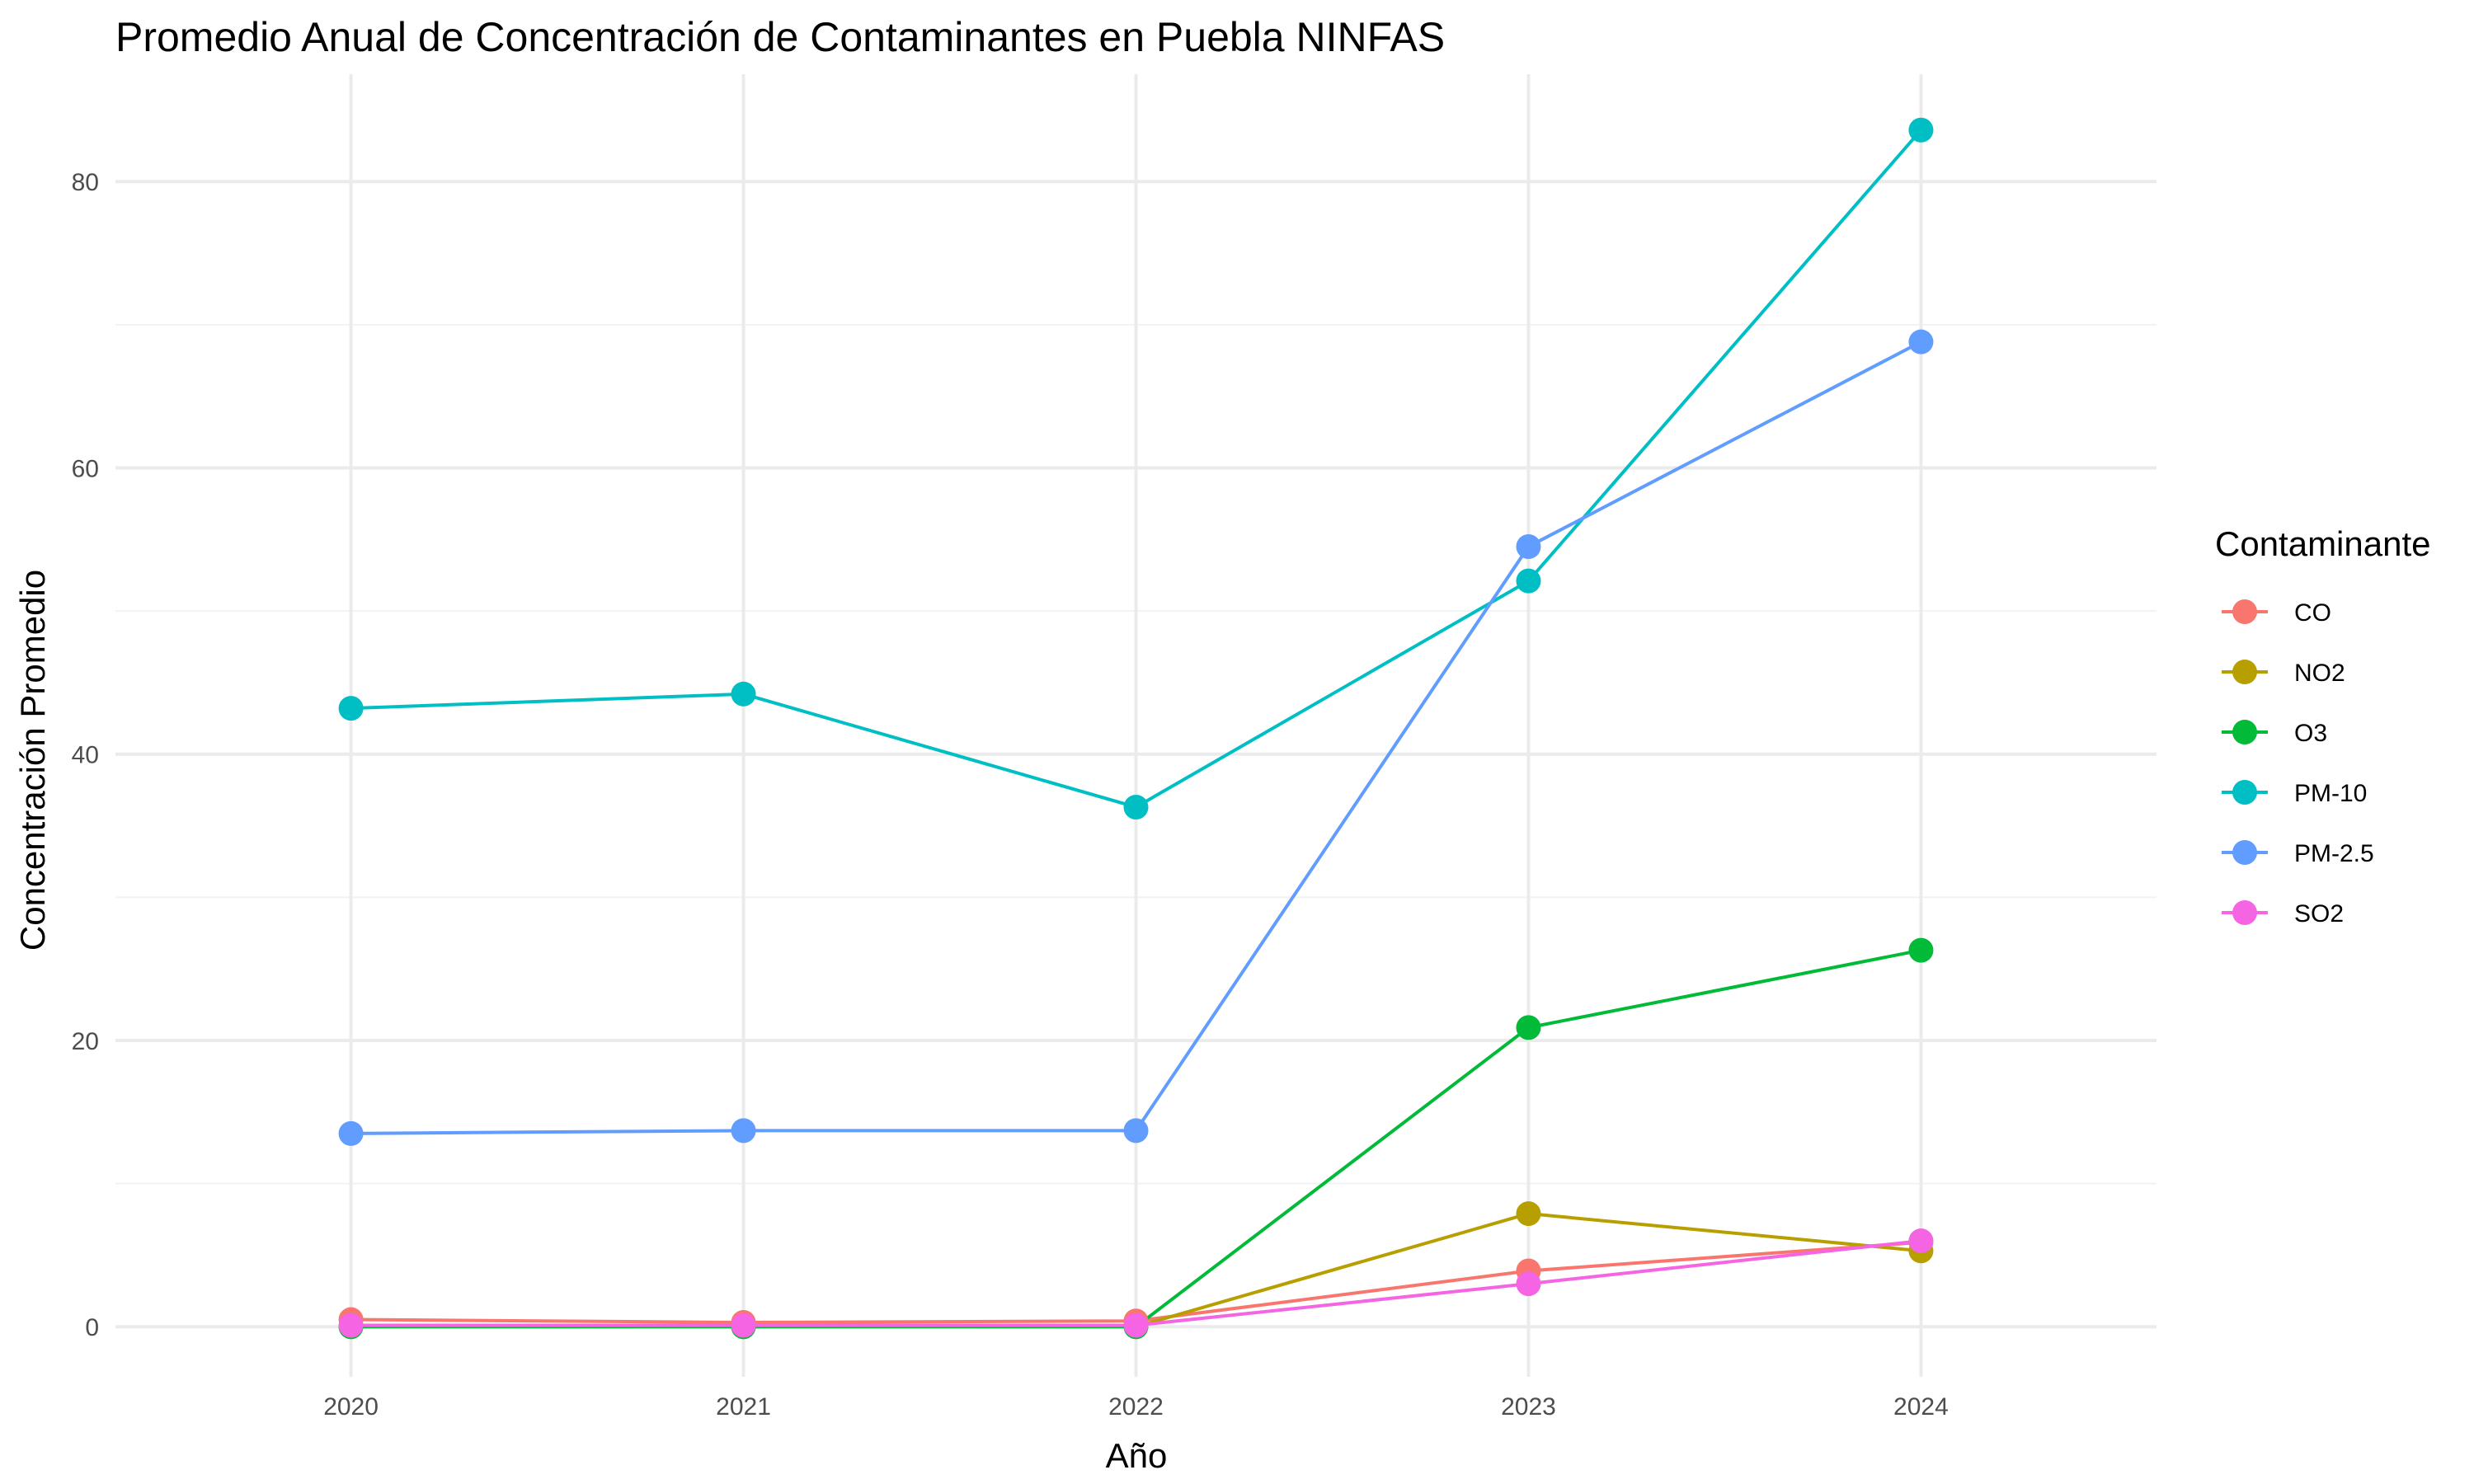  Describe the element at coordinates (351, 1407) in the screenshot. I see `x-tick-label: 2020` at that location.